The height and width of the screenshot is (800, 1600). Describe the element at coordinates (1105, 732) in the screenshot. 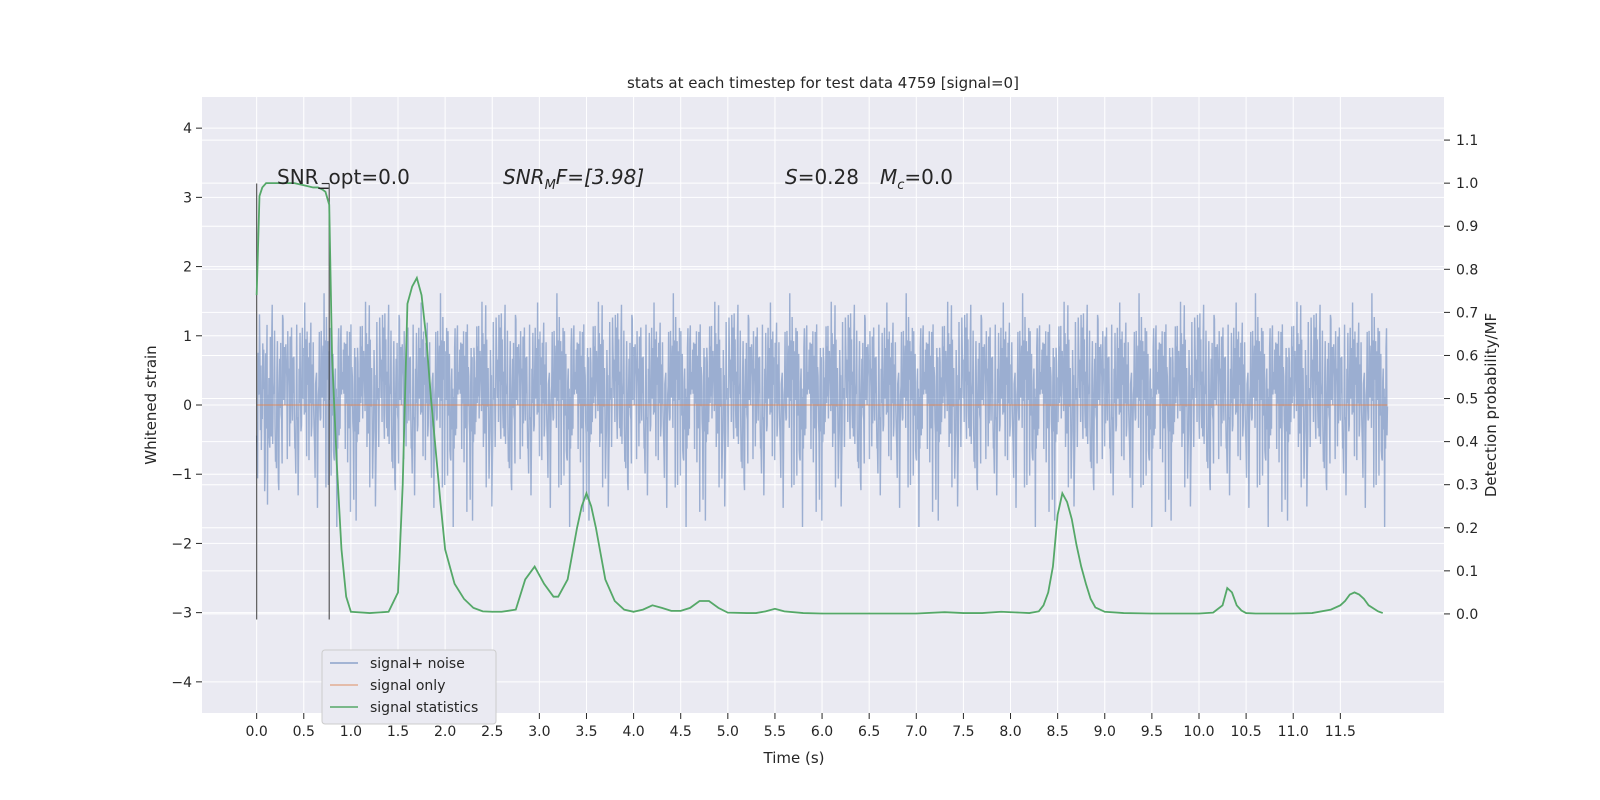

I see `x-tick-label: 9.0` at that location.